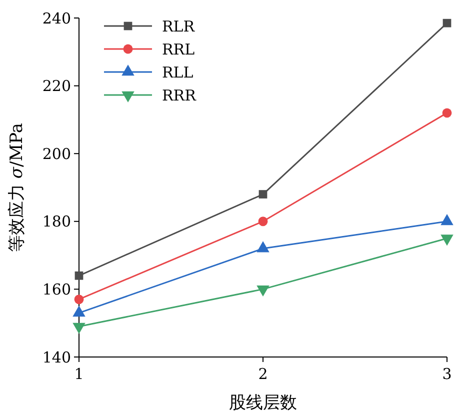 This screenshot has width=459, height=416. I want to click on legend-label: RRR, so click(179, 95).